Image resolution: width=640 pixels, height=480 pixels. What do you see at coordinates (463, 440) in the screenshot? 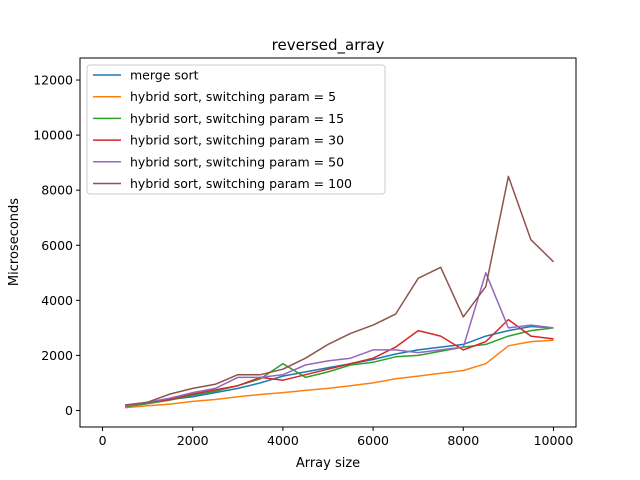
I see `x-tick-label: 8000` at bounding box center [463, 440].